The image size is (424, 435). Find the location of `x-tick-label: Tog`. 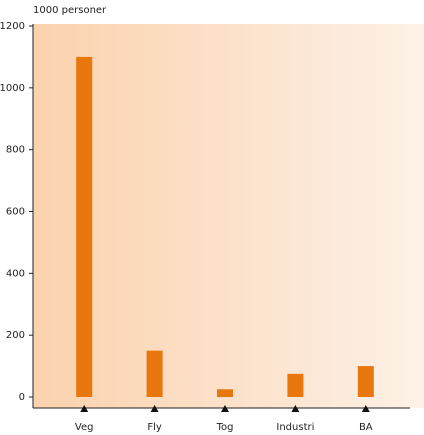

x-tick-label: Tog is located at coordinates (225, 427).